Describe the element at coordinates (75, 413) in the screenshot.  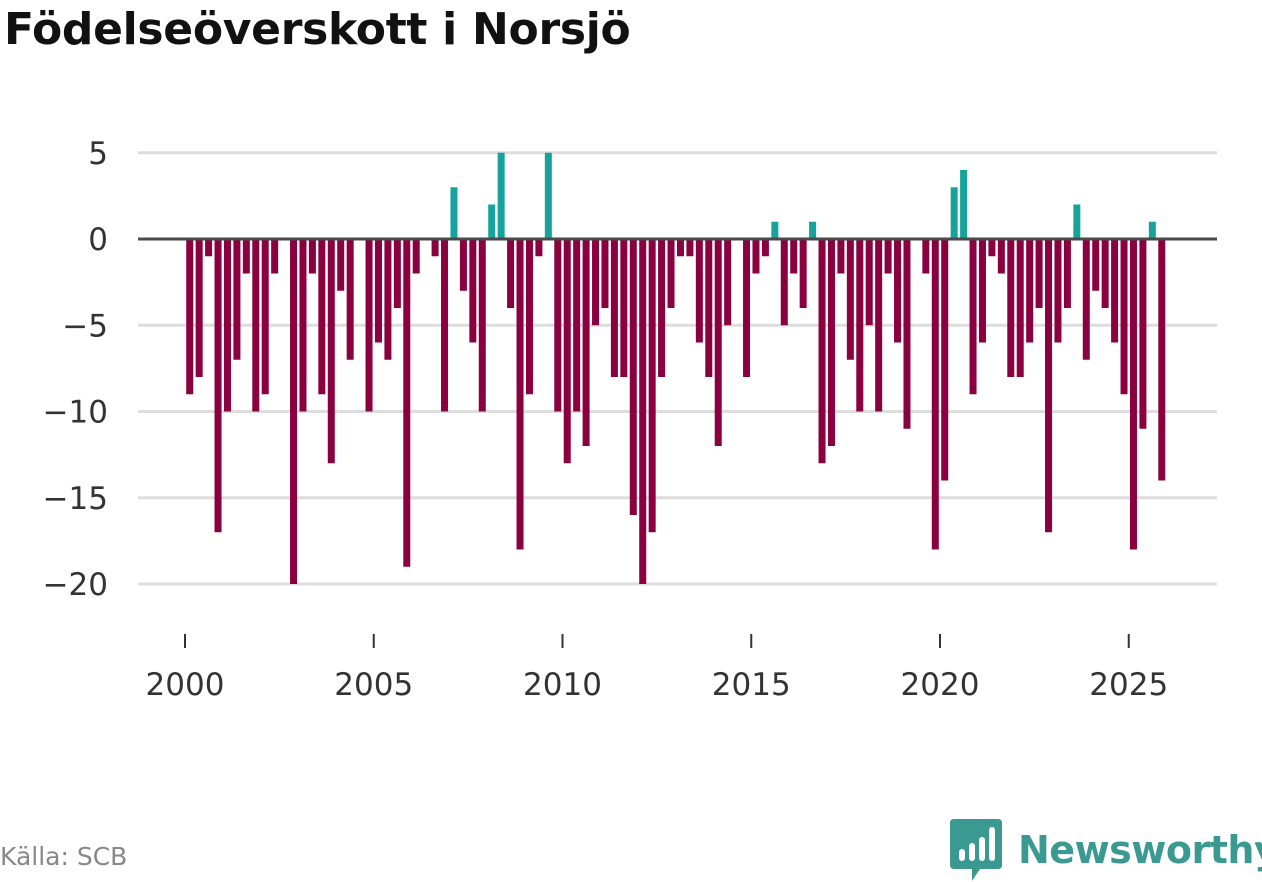
I see `y-tick-label: −10` at that location.